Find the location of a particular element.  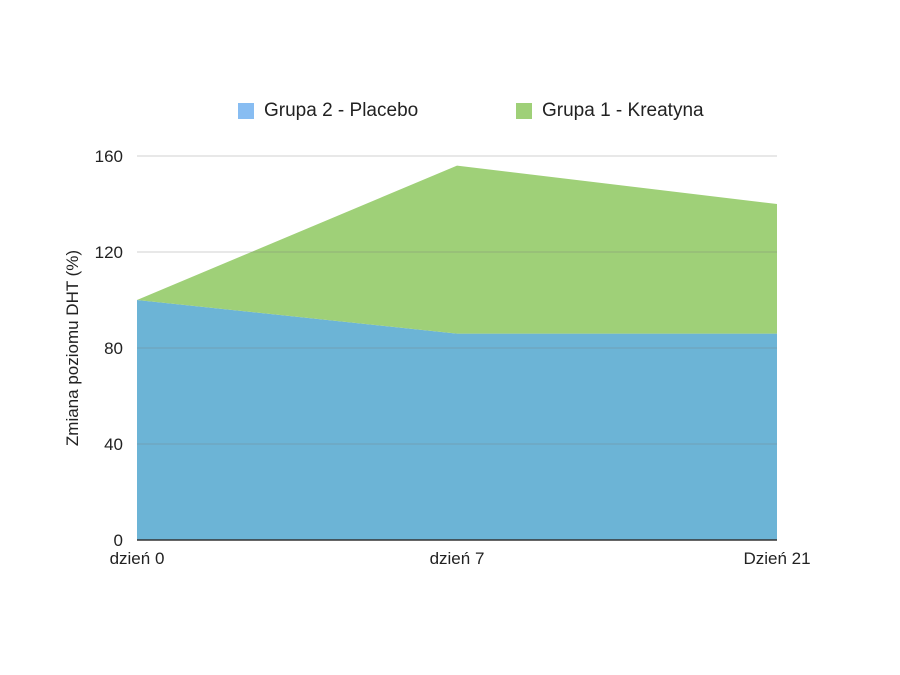

legend-item-kreatyna: Grupa 1 - Kreatyna is located at coordinates (610, 111).